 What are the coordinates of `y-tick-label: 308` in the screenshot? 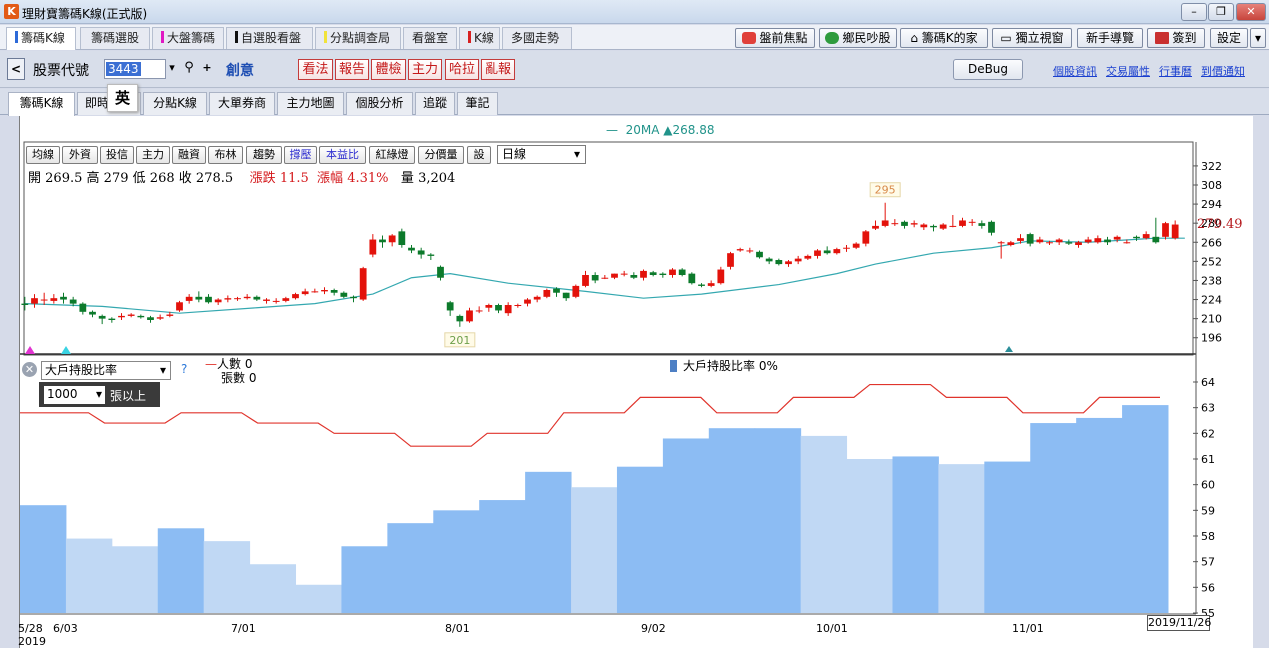 It's located at (1211, 185).